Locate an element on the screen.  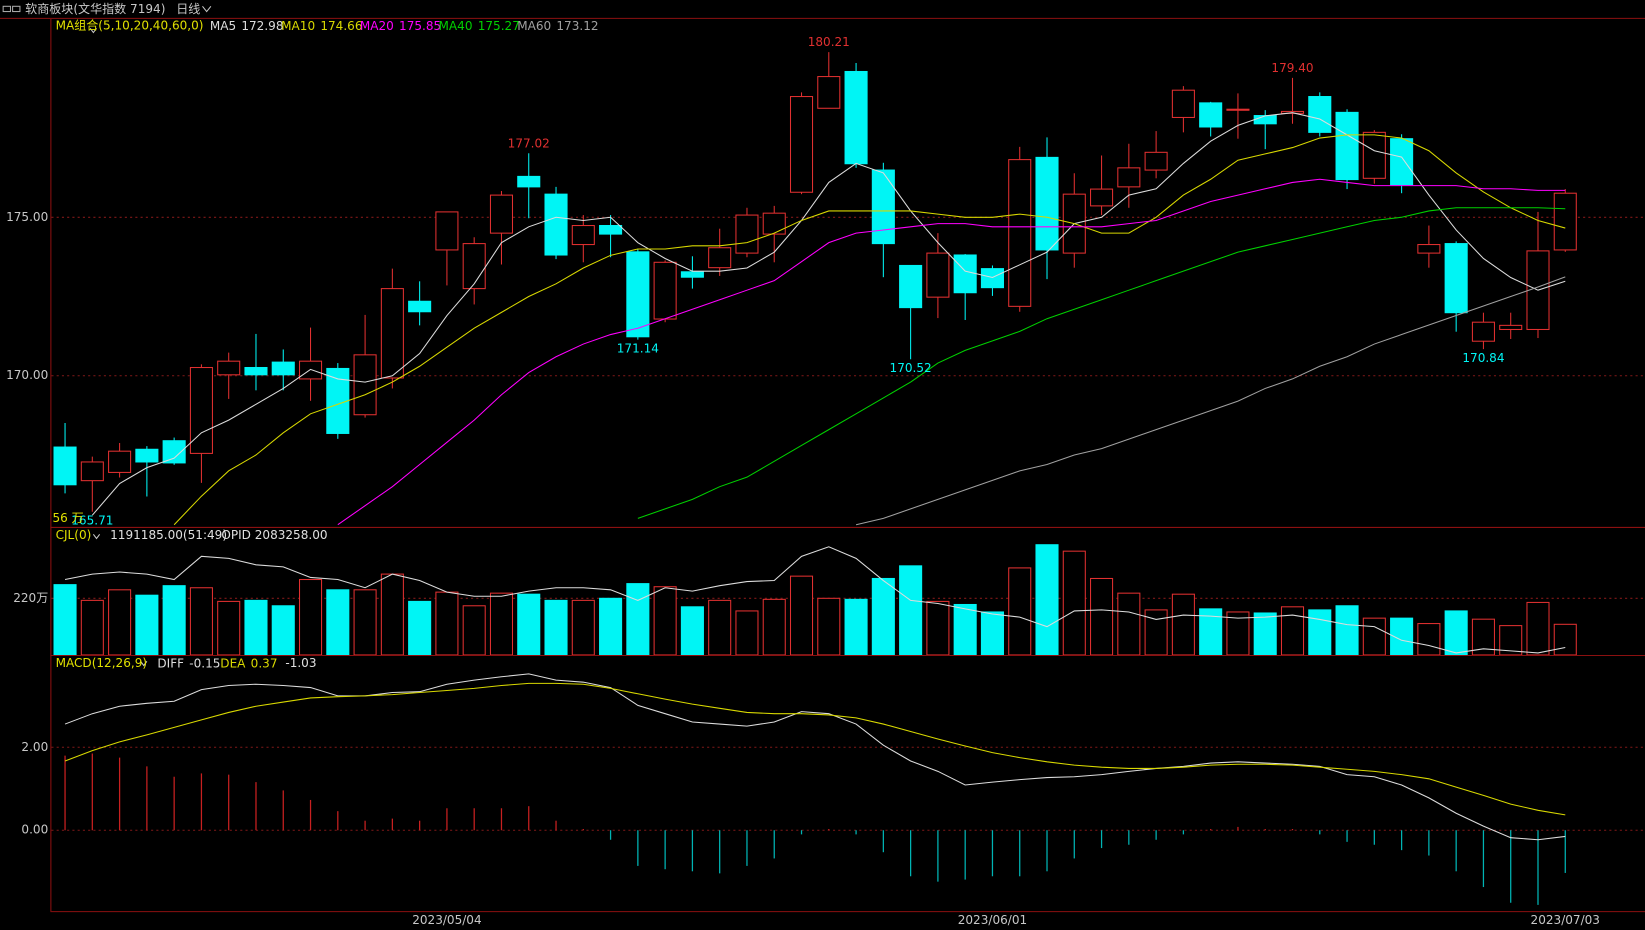
line is located at coordinates (815, 749).